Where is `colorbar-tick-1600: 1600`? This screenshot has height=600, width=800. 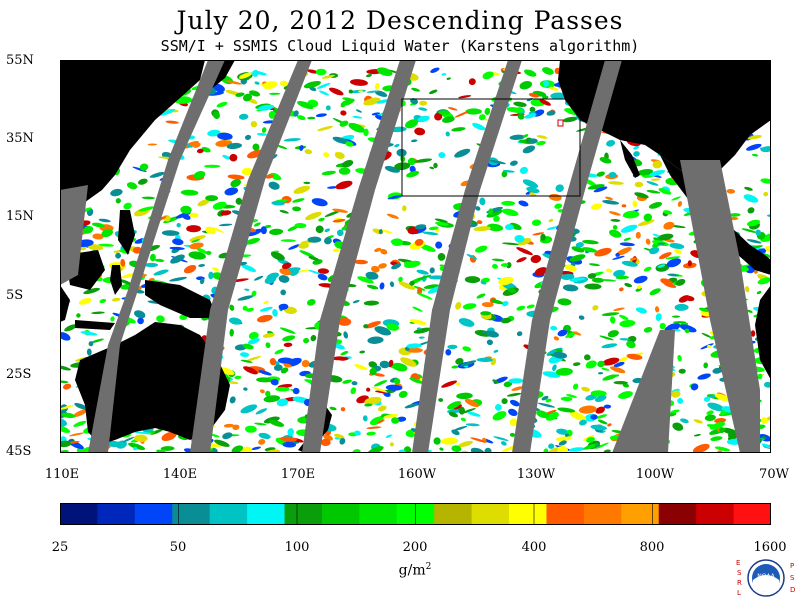
colorbar-tick-1600: 1600 is located at coordinates (770, 547).